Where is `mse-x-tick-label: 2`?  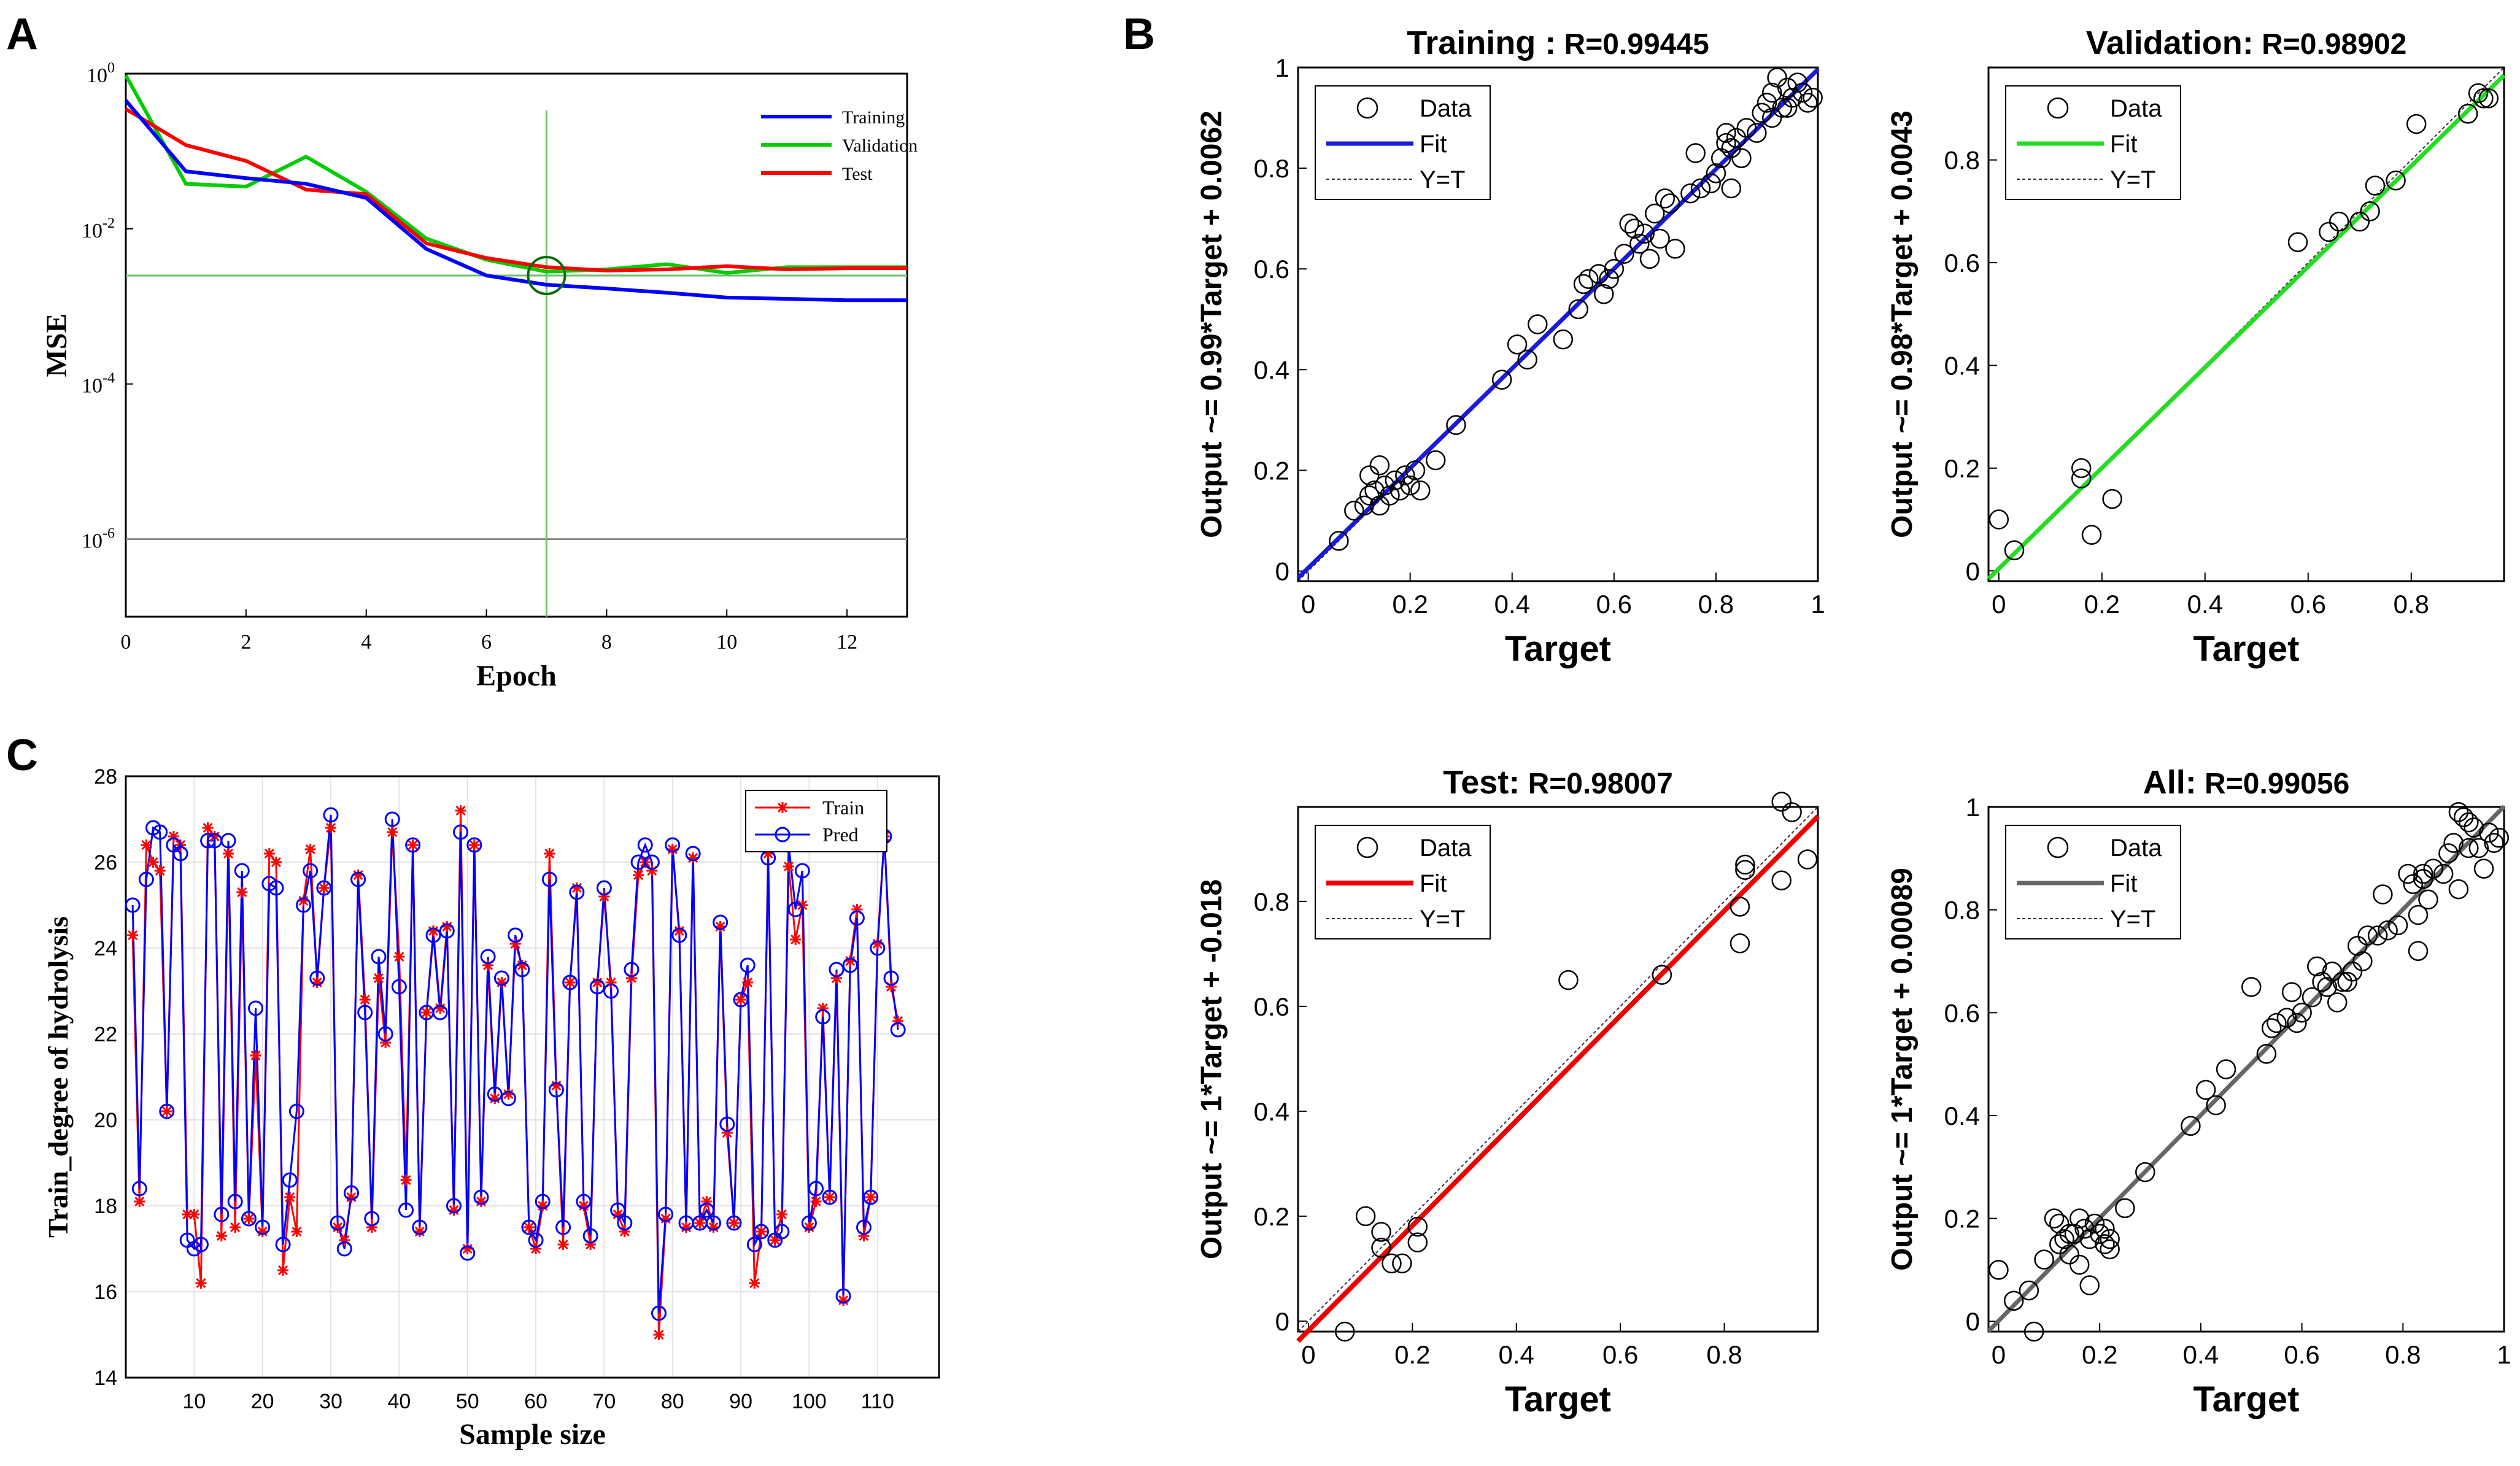
mse-x-tick-label: 2 is located at coordinates (246, 642).